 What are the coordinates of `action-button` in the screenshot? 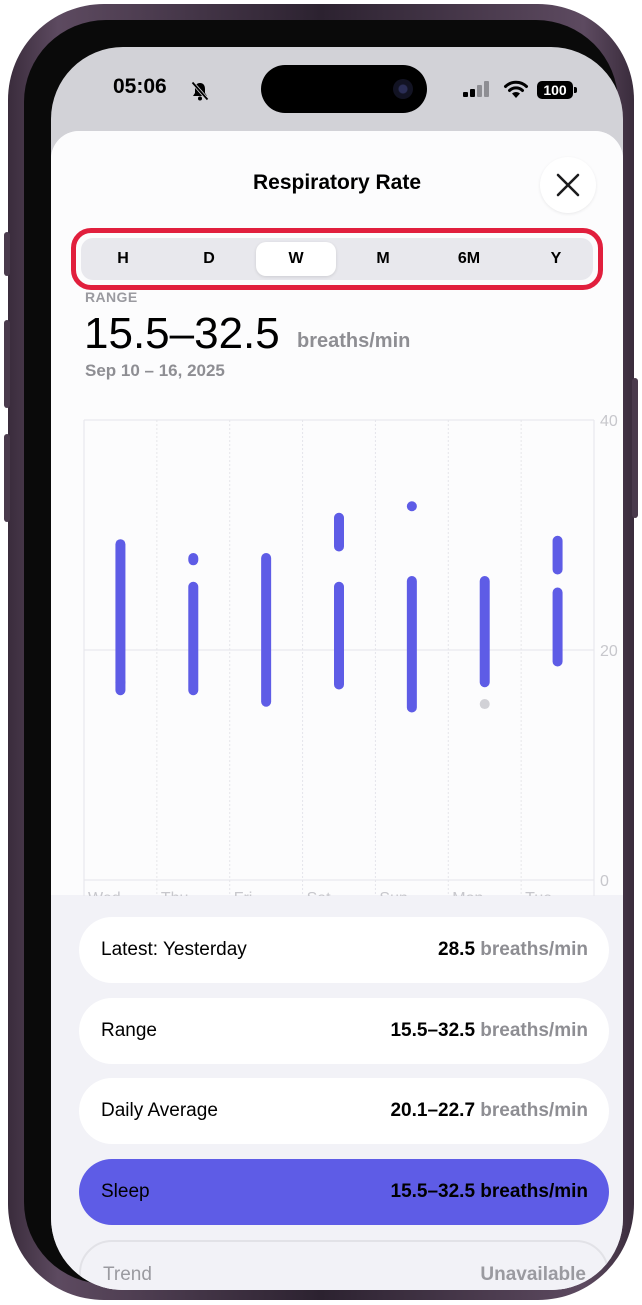 It's located at (7, 254).